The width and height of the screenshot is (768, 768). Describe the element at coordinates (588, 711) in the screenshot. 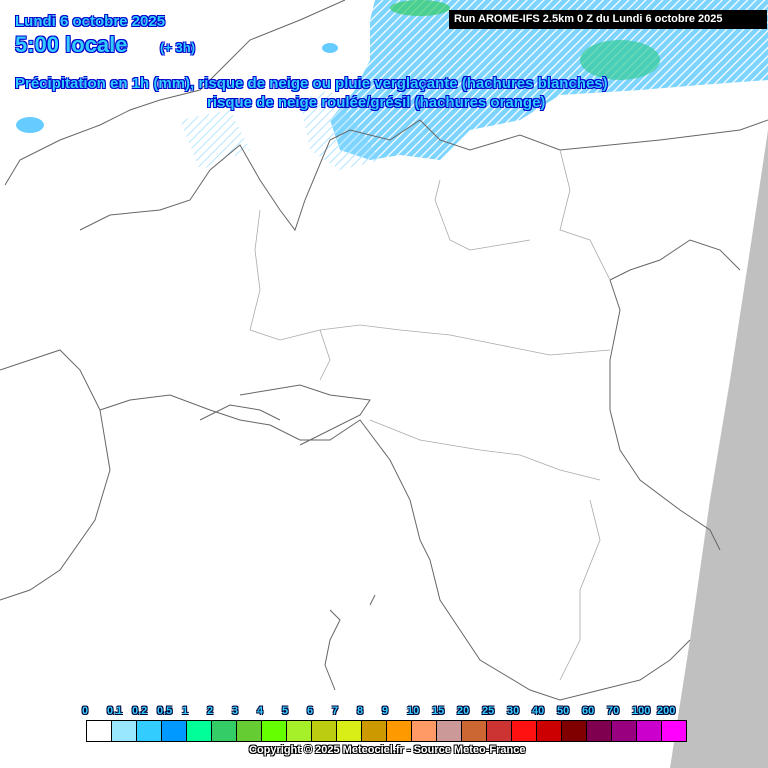

I see `legend-tick-label: 60` at that location.